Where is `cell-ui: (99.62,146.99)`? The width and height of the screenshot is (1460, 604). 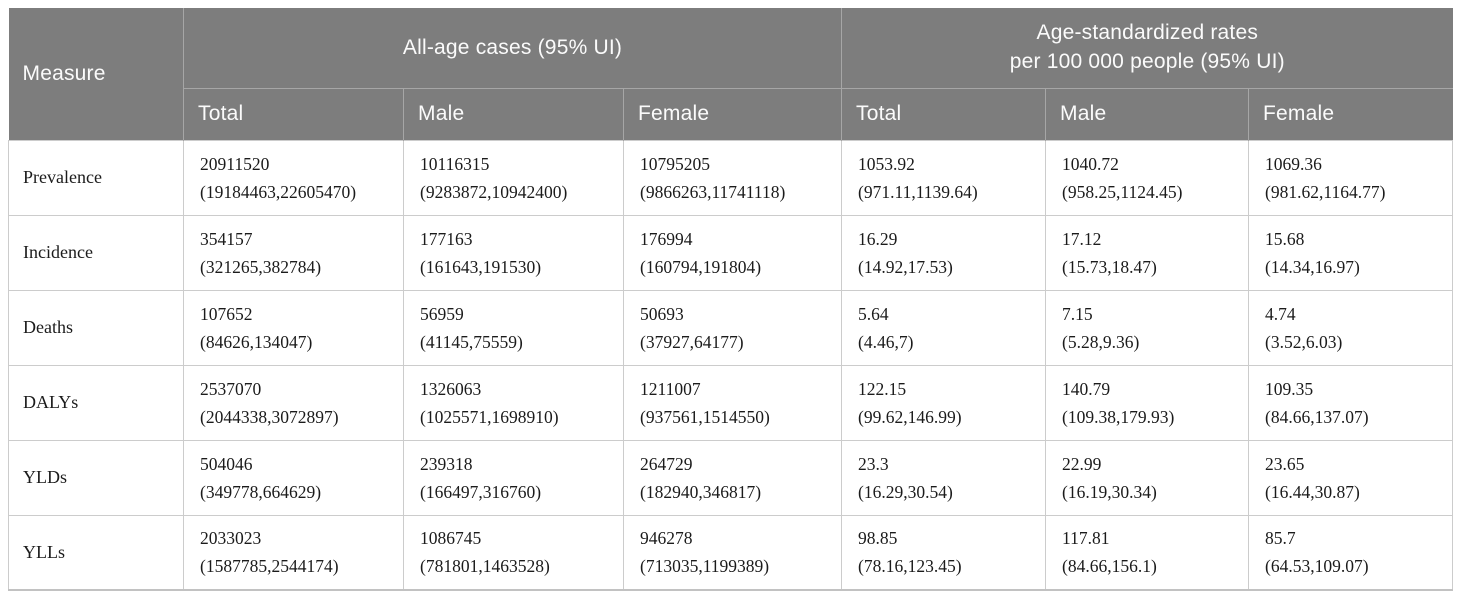
cell-ui: (99.62,146.99) is located at coordinates (910, 416).